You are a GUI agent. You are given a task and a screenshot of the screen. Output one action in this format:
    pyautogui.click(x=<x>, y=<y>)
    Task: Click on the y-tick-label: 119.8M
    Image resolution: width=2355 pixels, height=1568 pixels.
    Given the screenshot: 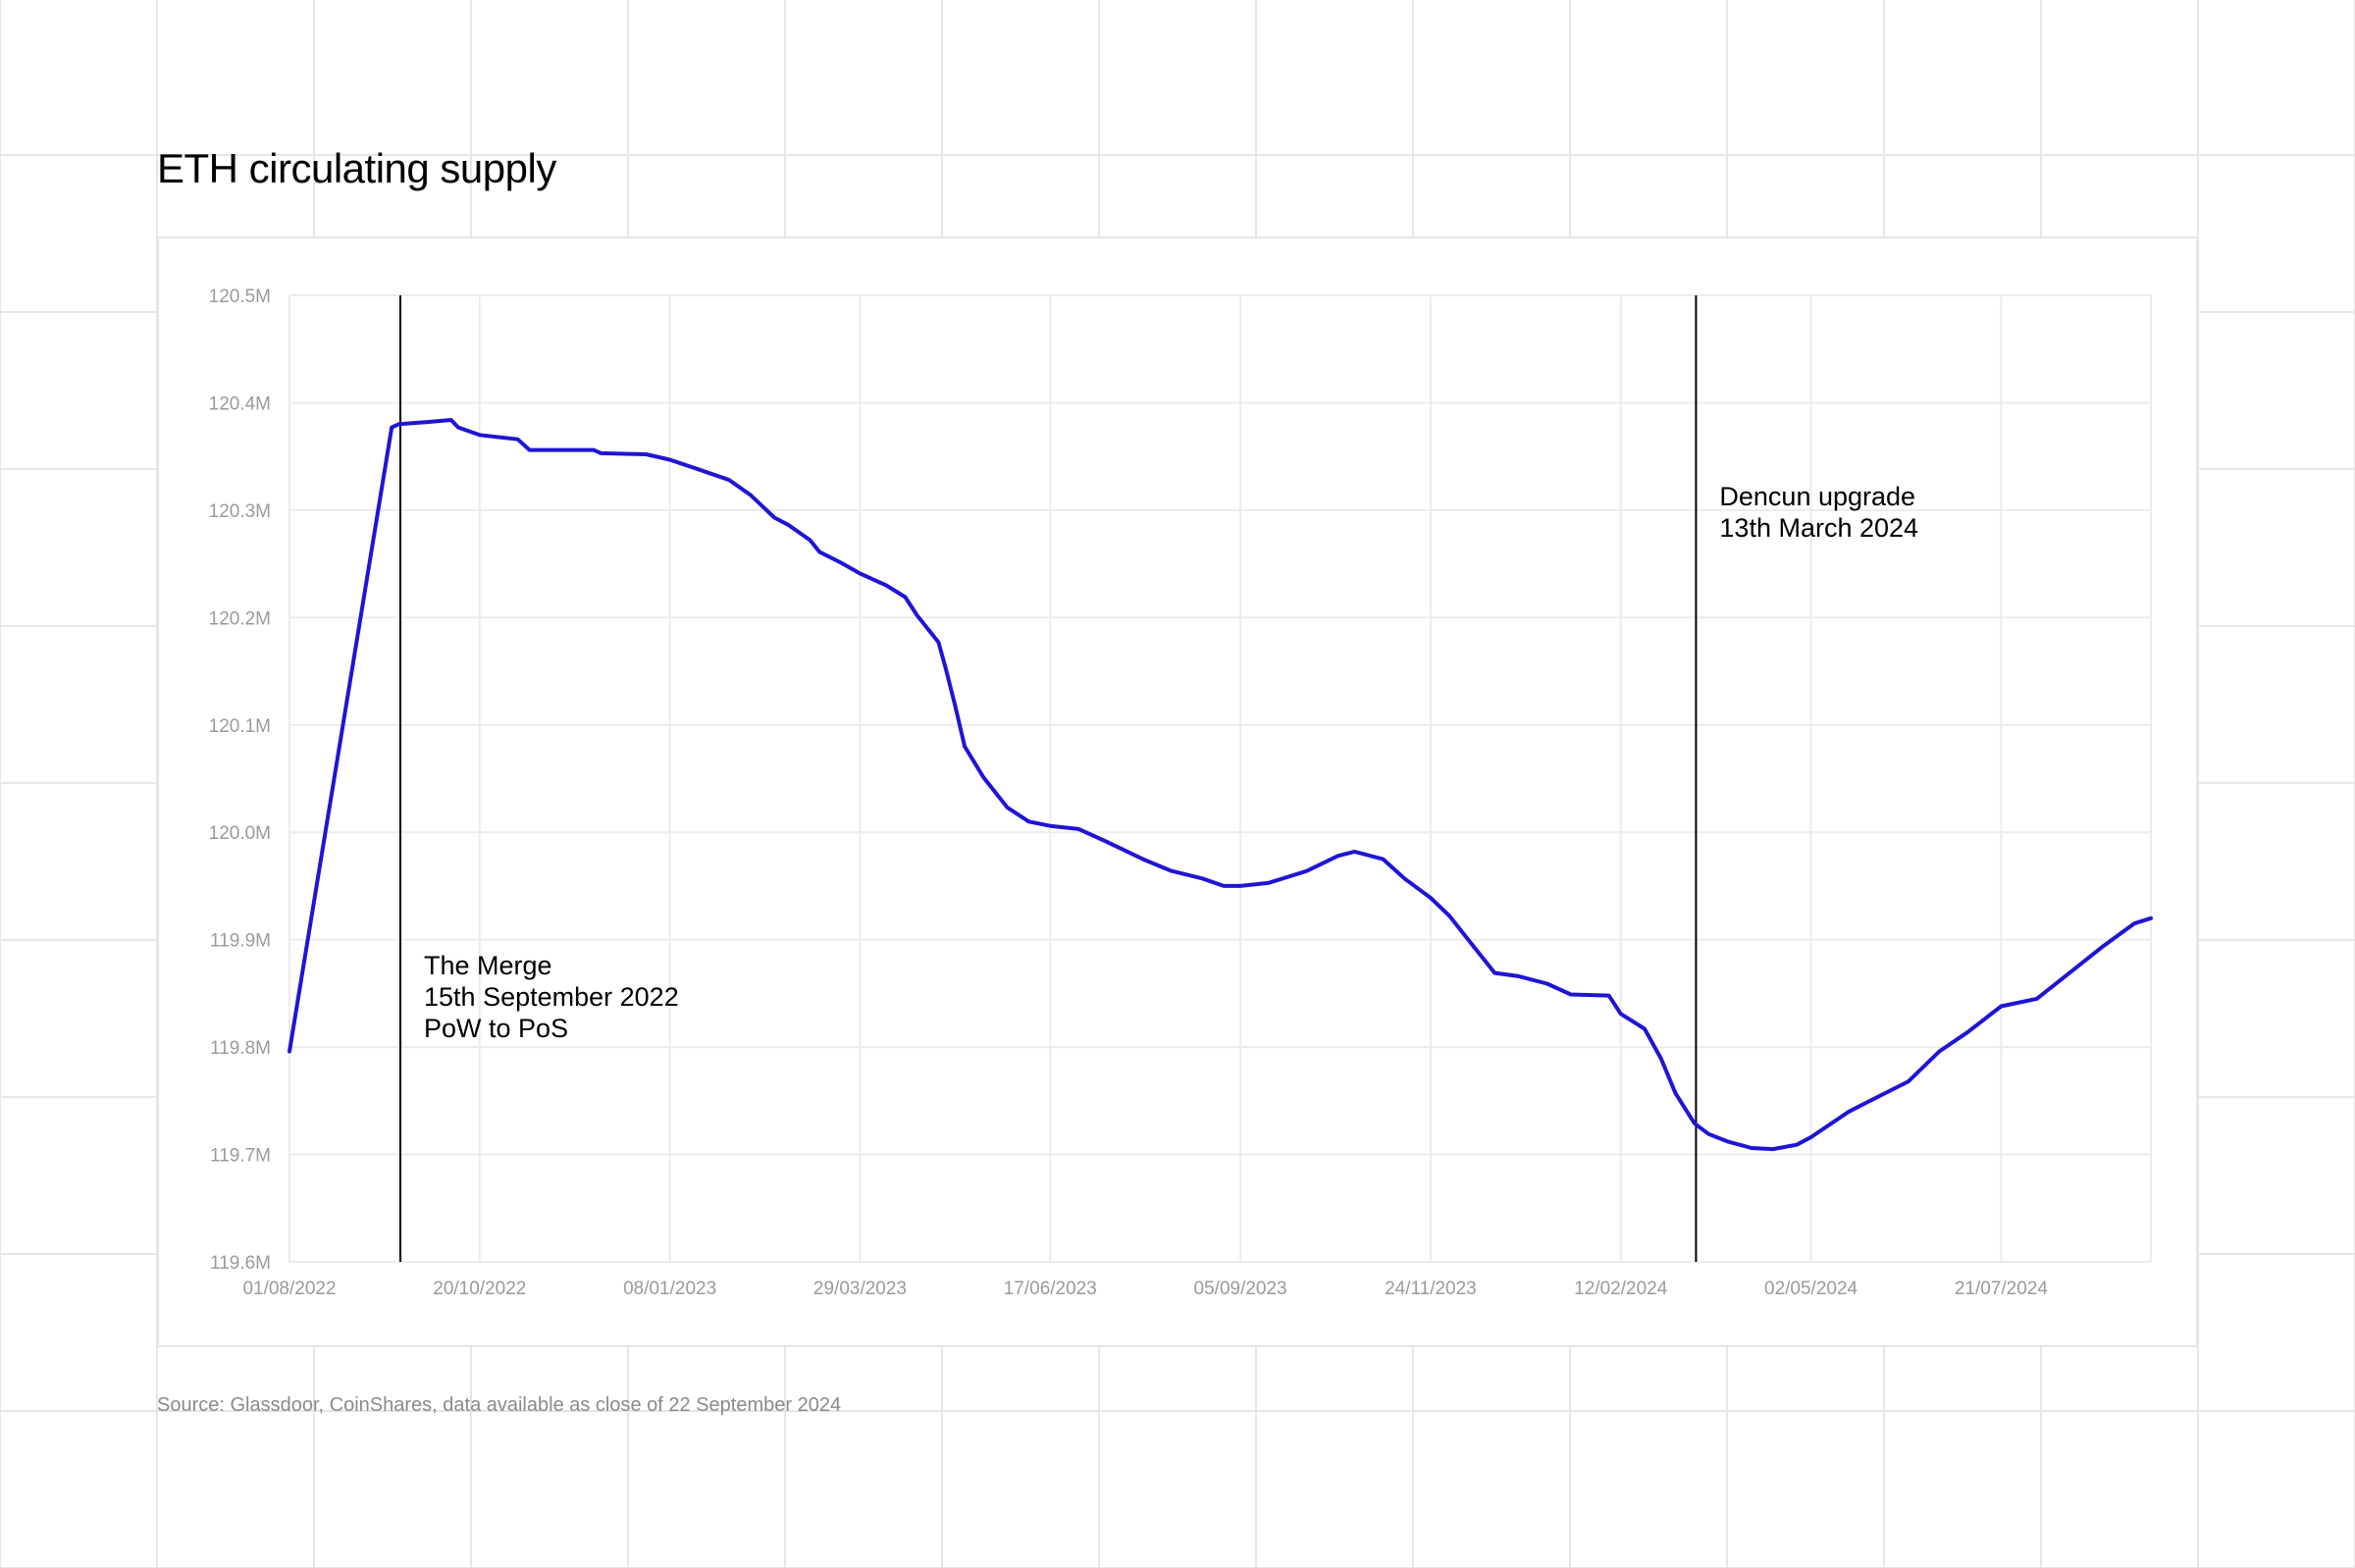 What is the action you would take?
    pyautogui.click(x=240, y=1048)
    